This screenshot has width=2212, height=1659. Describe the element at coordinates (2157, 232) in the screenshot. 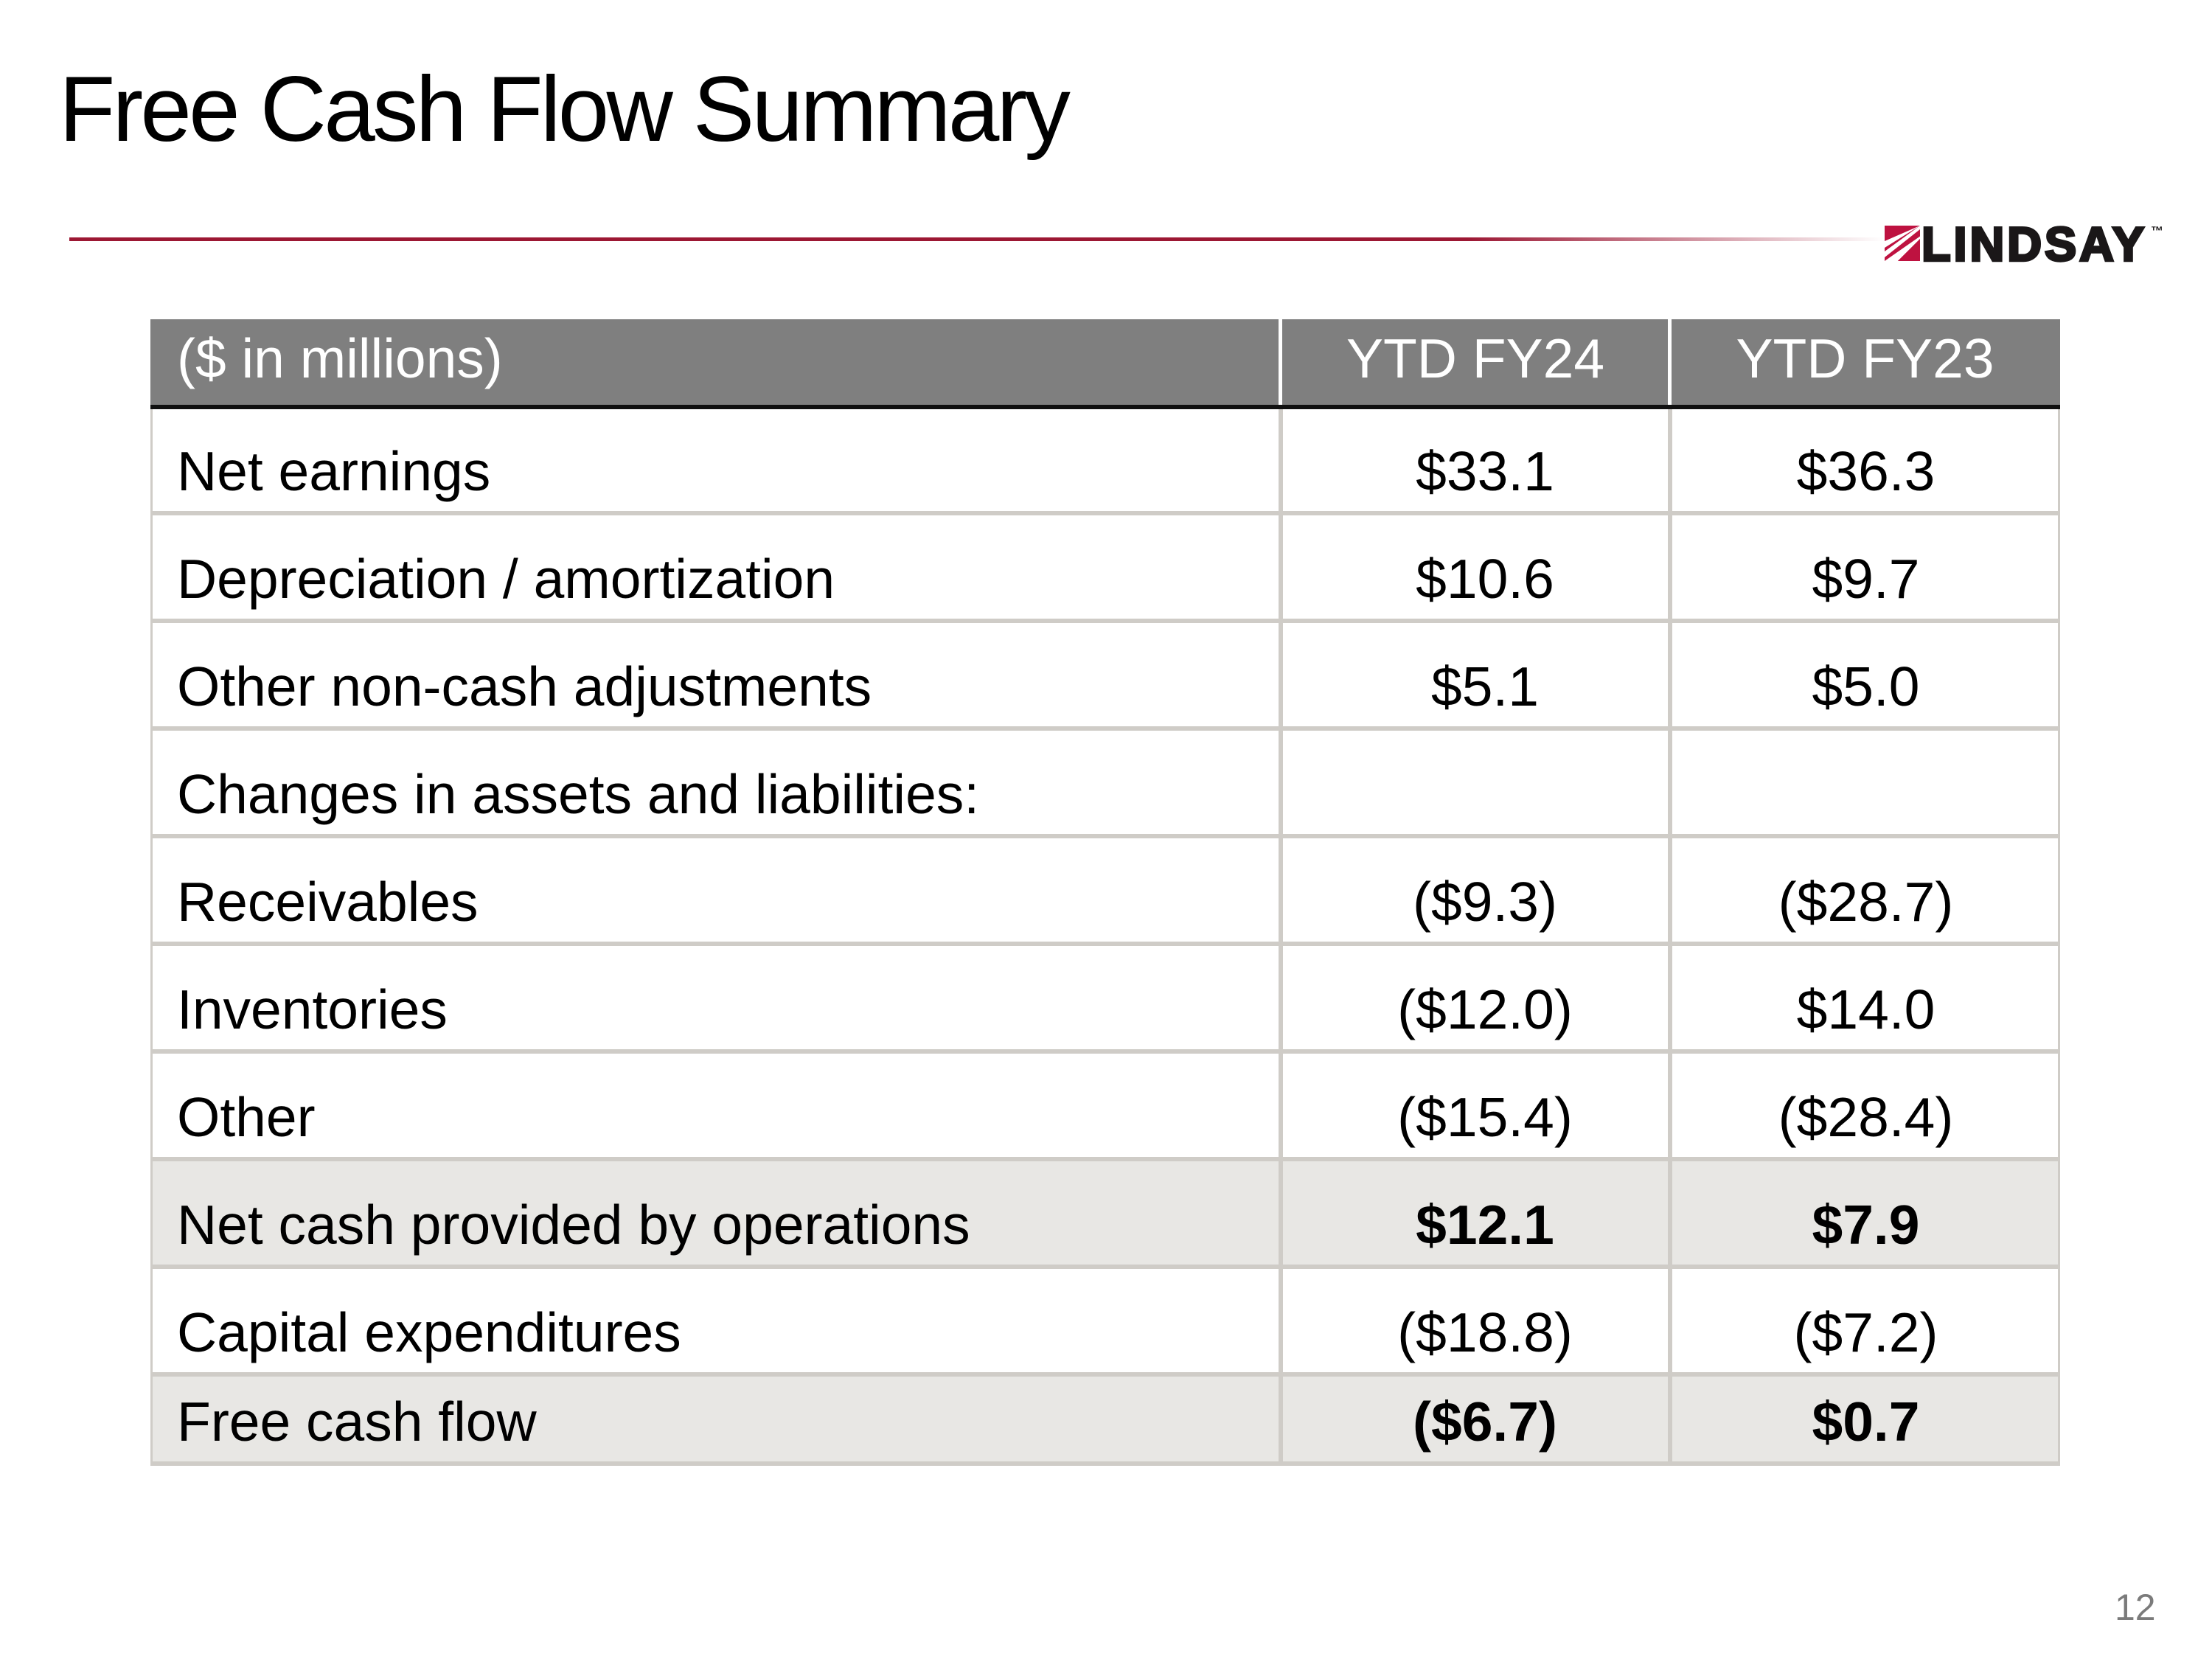

I see `svg-text: ™` at that location.